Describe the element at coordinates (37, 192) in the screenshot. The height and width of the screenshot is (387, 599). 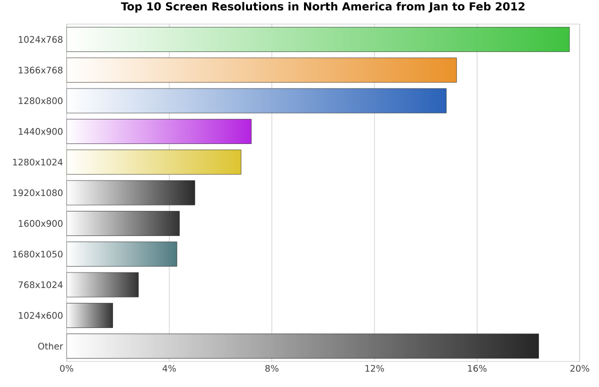
I see `y-tick-label: 1920x1080` at that location.